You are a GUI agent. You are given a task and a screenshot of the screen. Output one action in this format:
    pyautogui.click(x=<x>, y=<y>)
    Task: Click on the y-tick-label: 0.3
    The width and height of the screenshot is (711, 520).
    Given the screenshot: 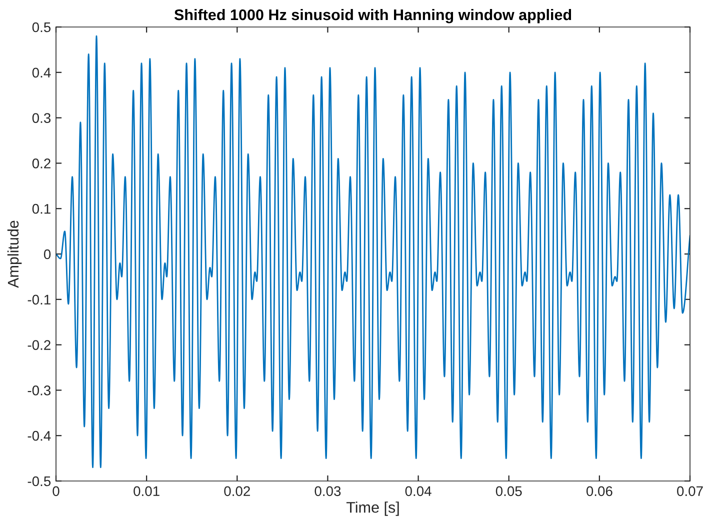 What is the action you would take?
    pyautogui.click(x=41, y=118)
    